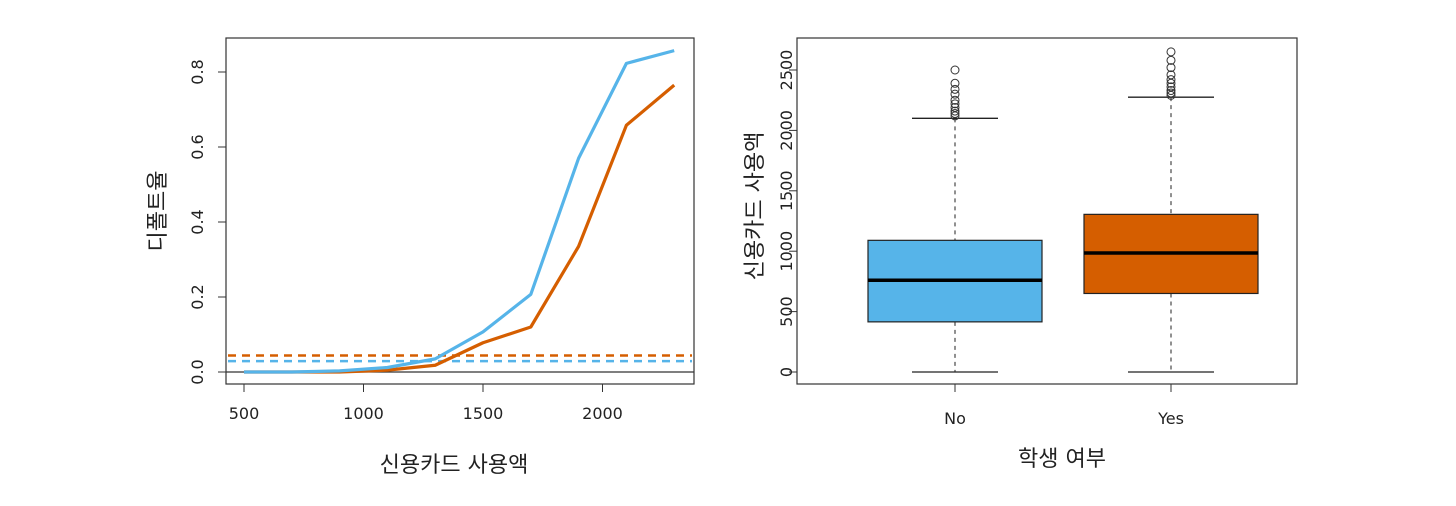  Describe the element at coordinates (786, 190) in the screenshot. I see `y-tick-label: 1500` at that location.